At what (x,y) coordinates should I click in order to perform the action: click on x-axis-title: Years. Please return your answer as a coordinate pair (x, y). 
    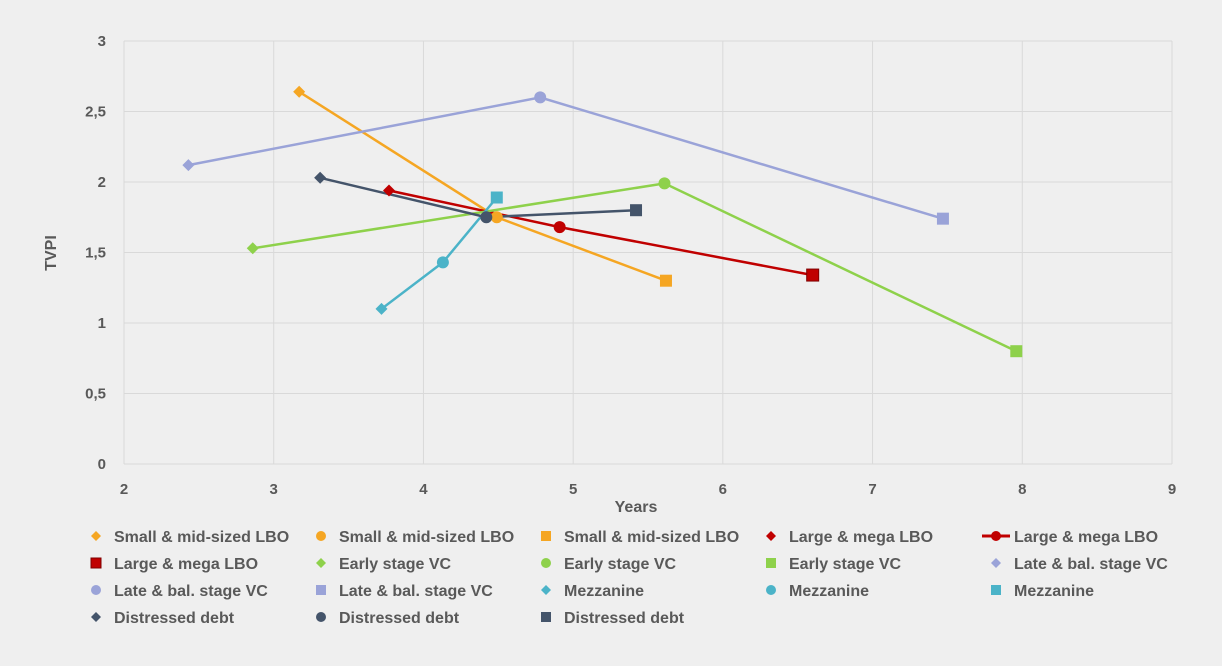
    Looking at the image, I should click on (636, 507).